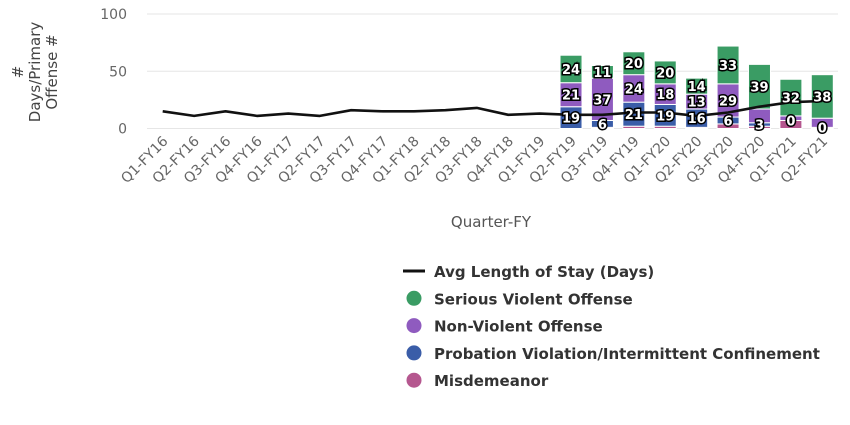 The height and width of the screenshot is (425, 850). I want to click on legend-label: Non-Violent Offense, so click(518, 327).